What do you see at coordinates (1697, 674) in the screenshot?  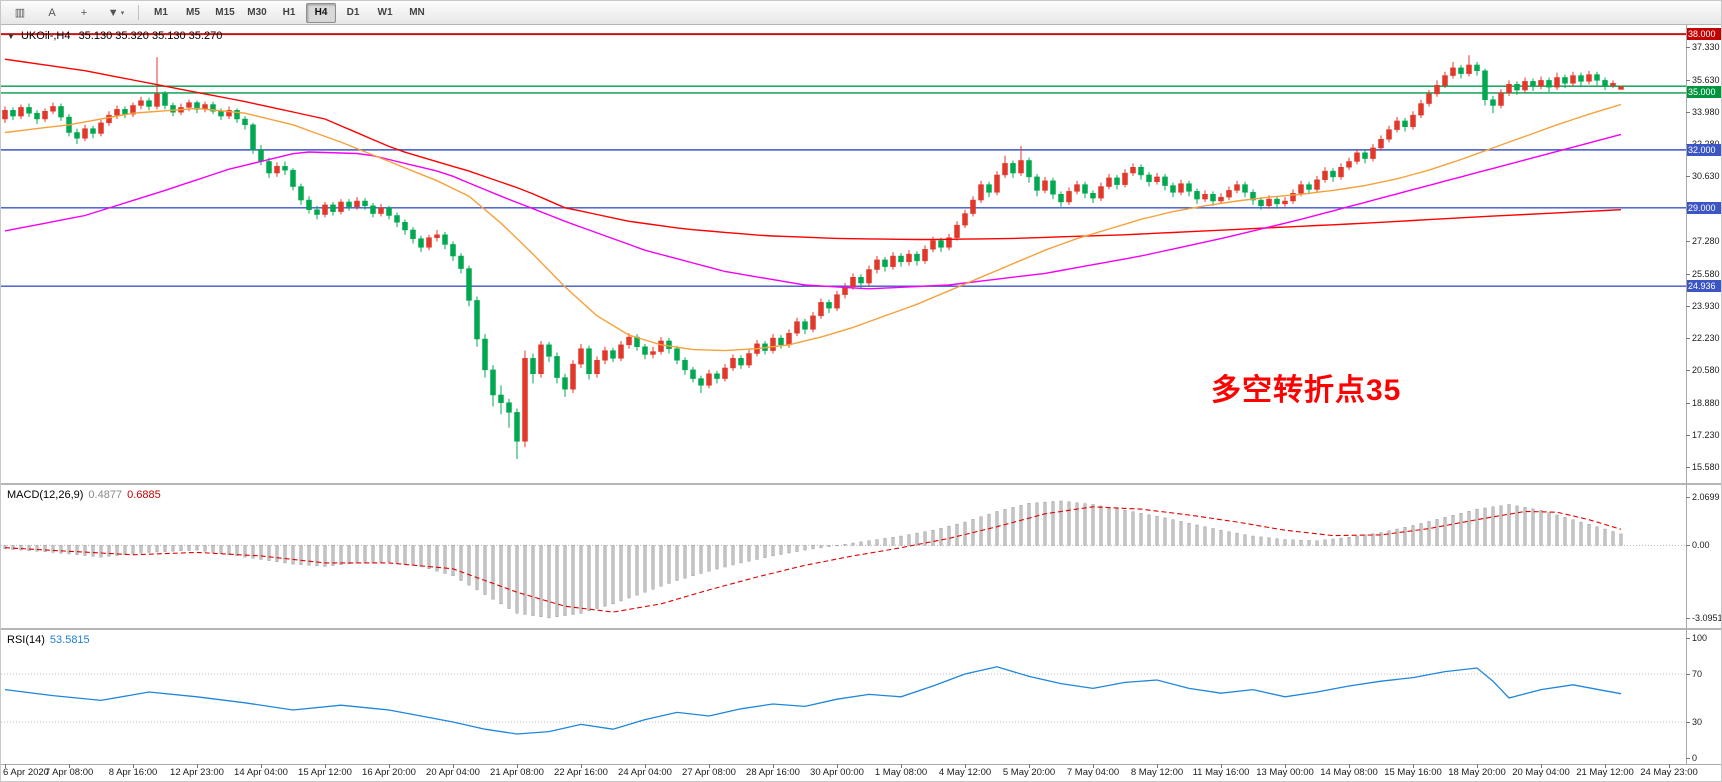 I see `rsi-axis-label: 70` at bounding box center [1697, 674].